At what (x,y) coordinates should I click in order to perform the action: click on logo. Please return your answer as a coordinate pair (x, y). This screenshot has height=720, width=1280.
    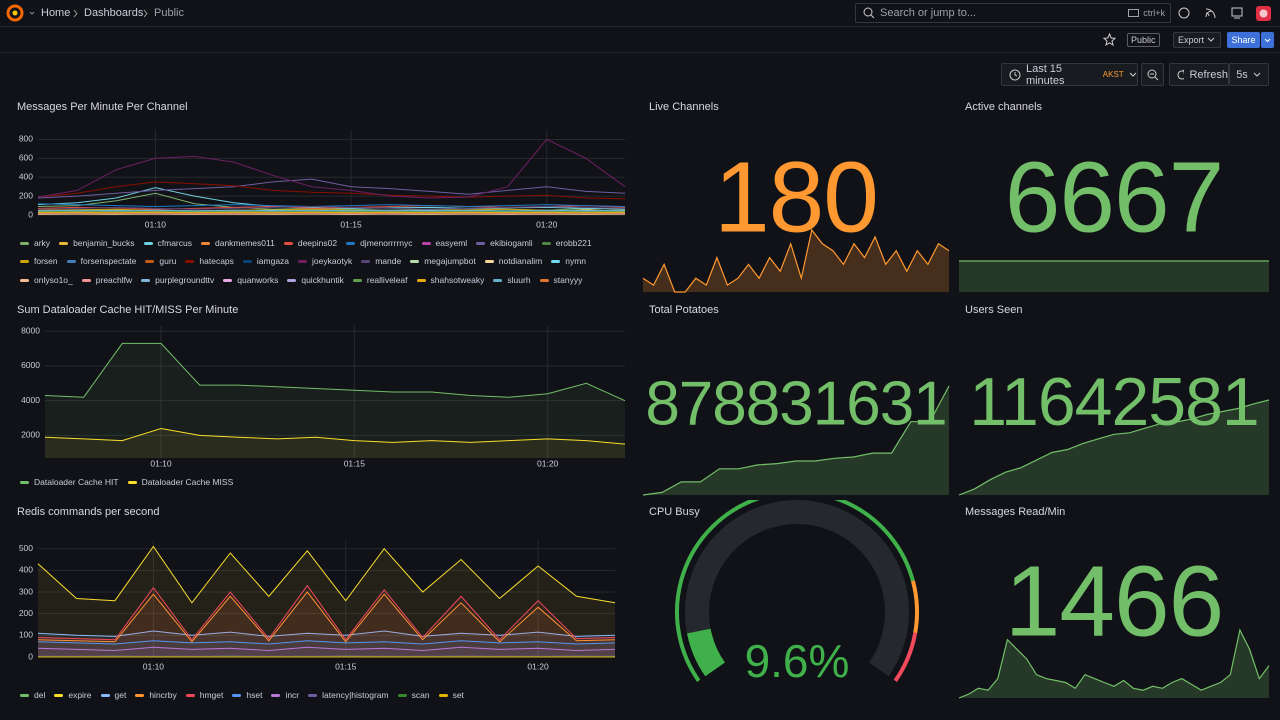
    Looking at the image, I should click on (21, 13).